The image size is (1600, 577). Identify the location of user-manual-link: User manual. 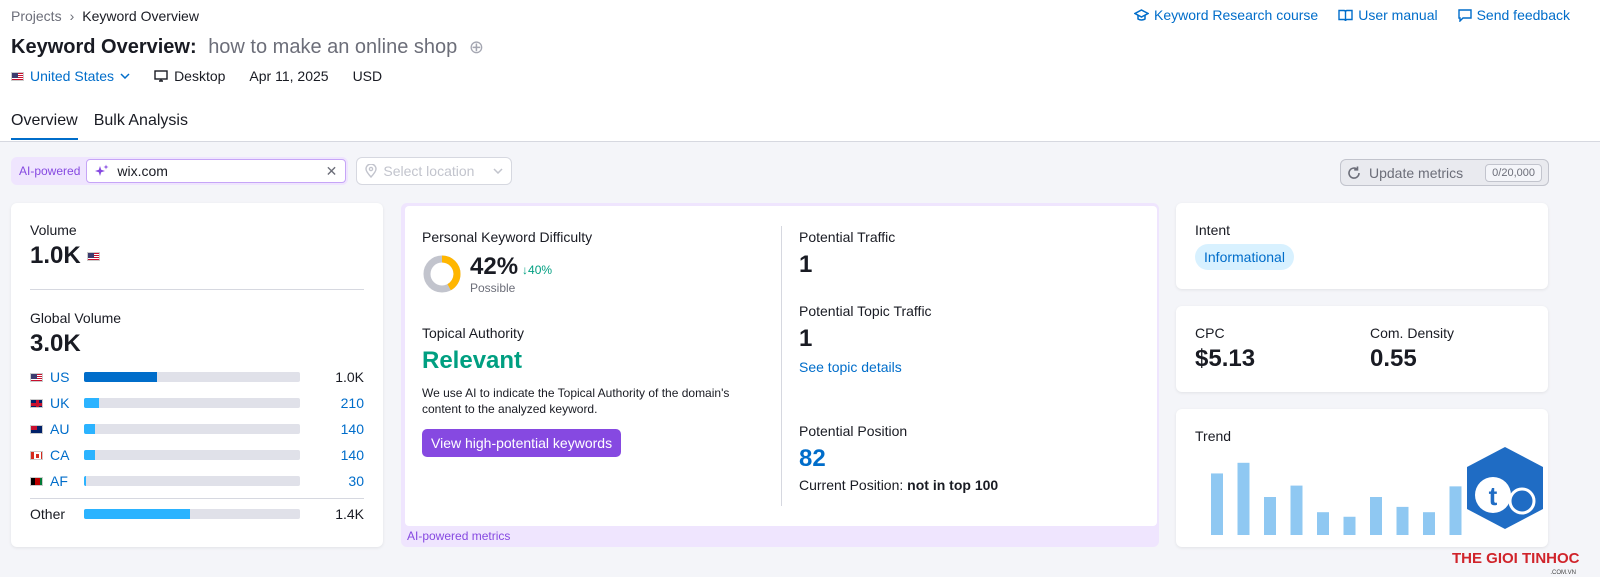
(1388, 15).